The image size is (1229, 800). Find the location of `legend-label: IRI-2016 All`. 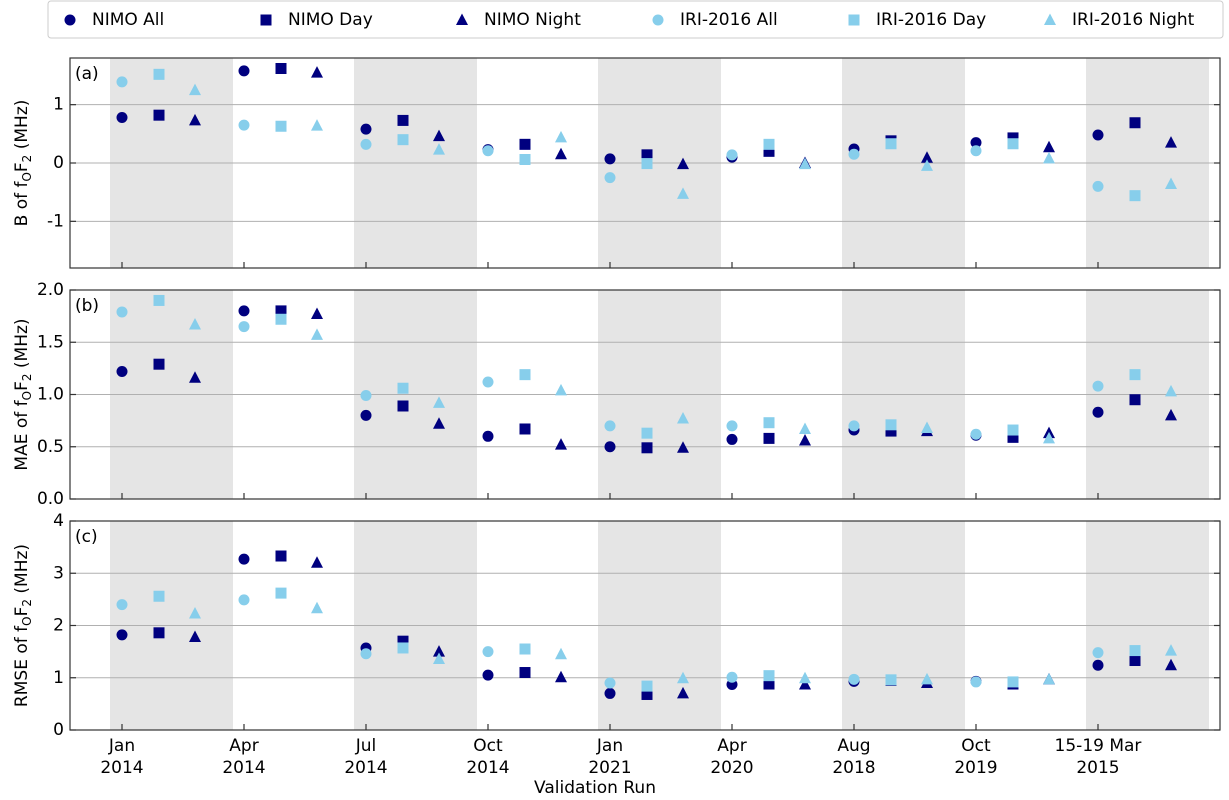

legend-label: IRI-2016 All is located at coordinates (729, 20).